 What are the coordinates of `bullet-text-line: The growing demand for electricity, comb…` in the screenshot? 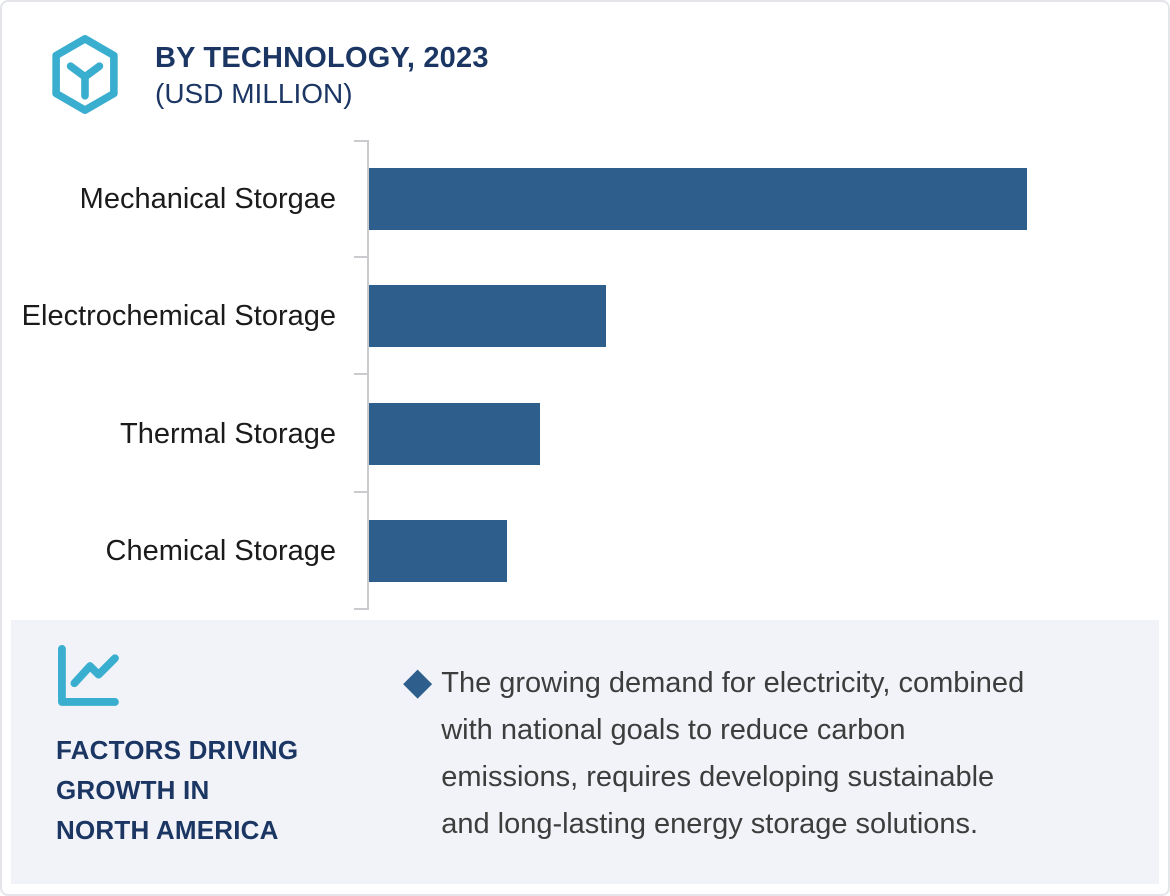 It's located at (733, 683).